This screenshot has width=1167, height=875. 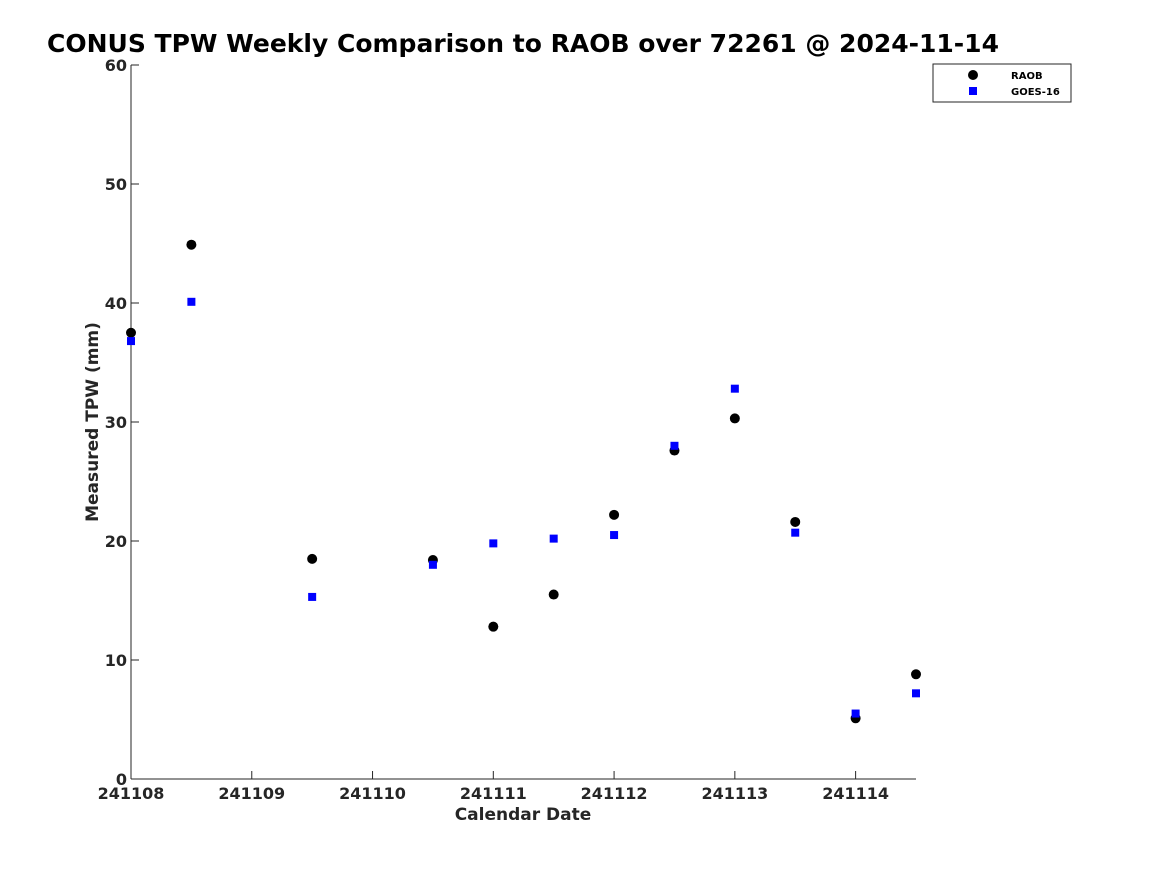 What do you see at coordinates (1035, 92) in the screenshot?
I see `legend-label: GOES-16` at bounding box center [1035, 92].